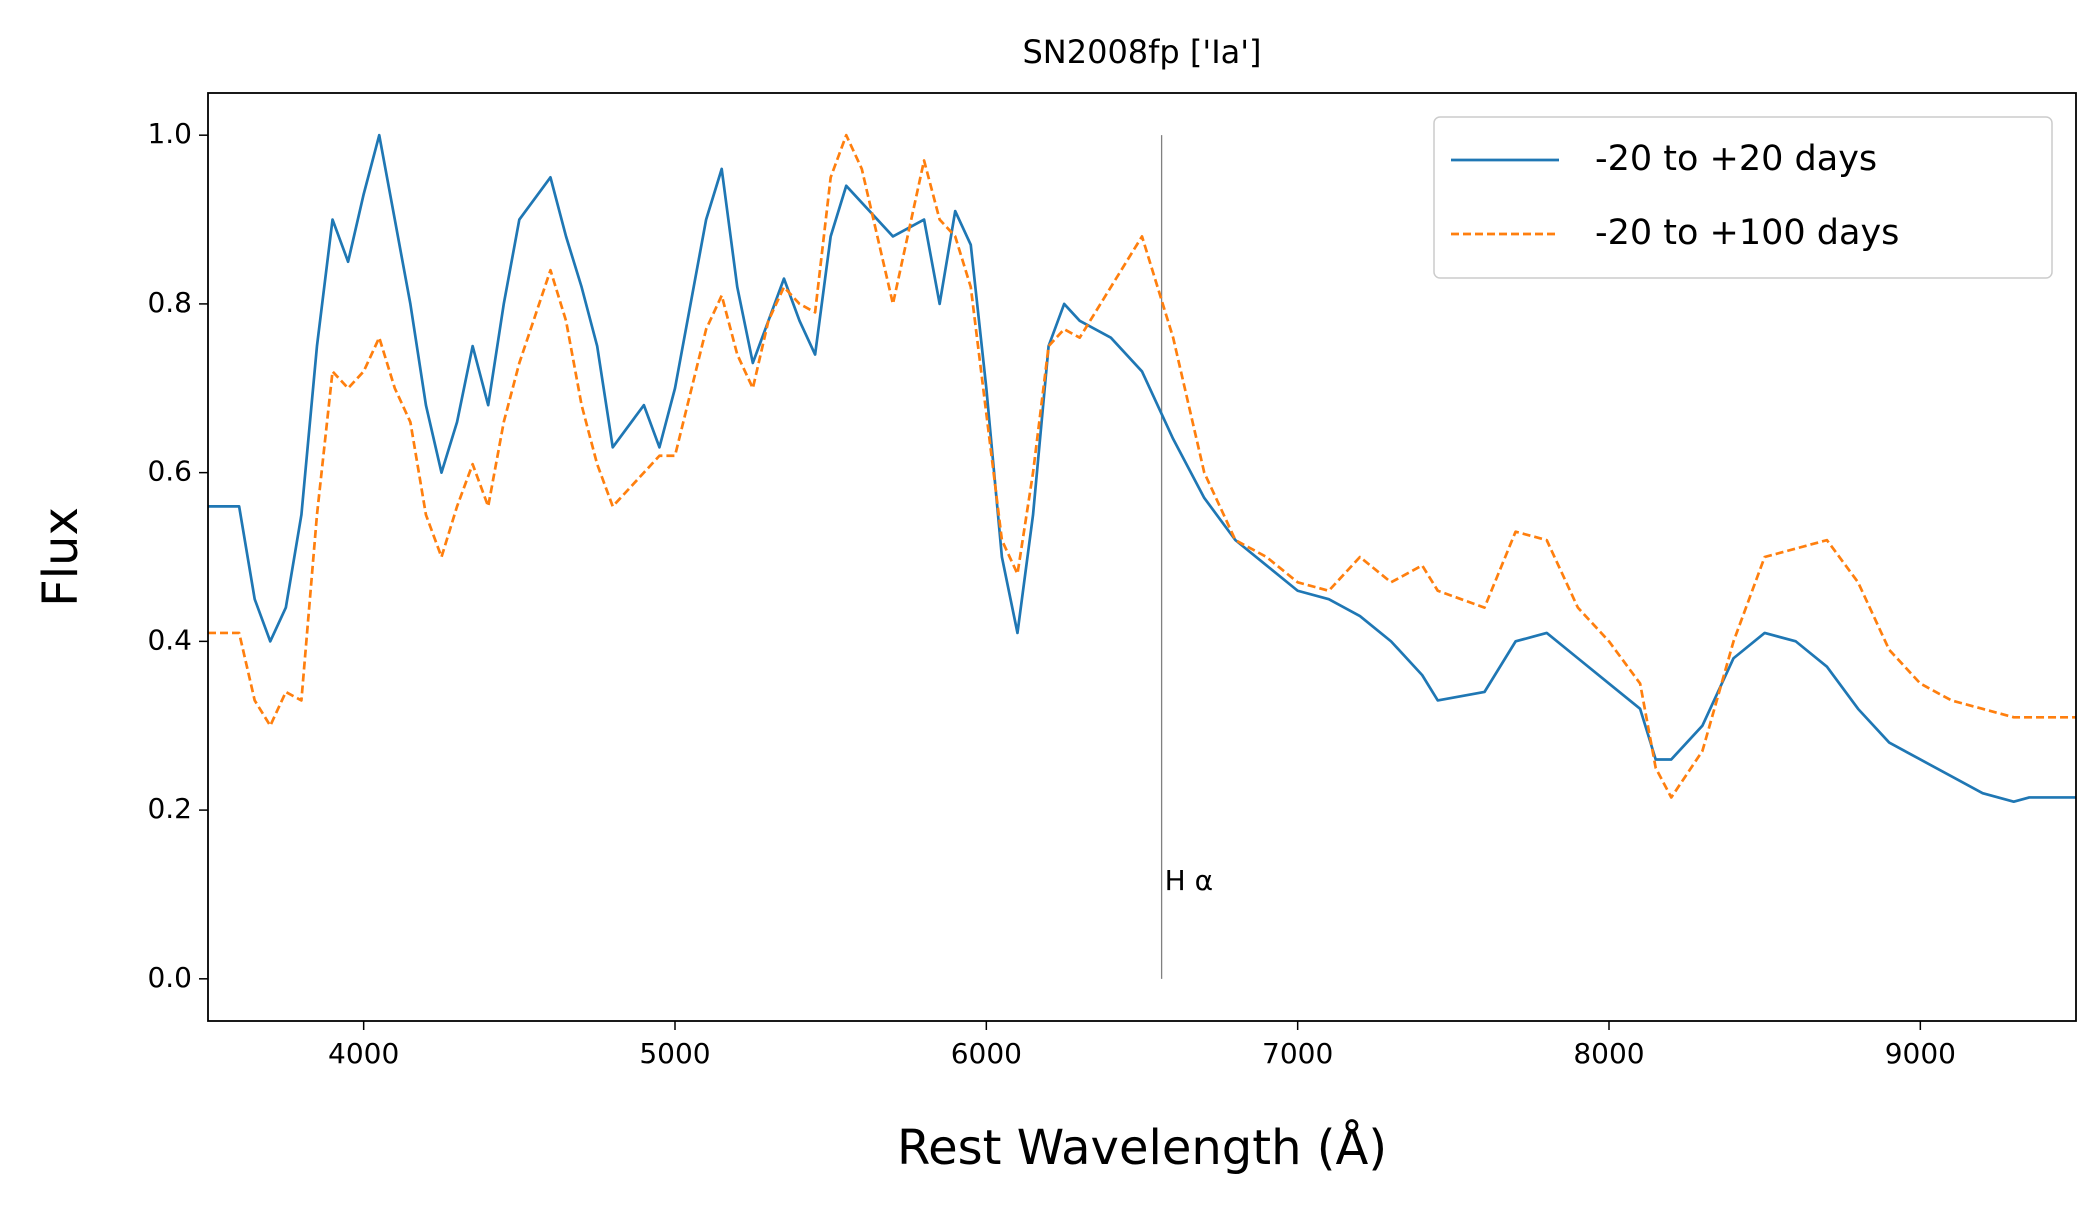 The image size is (2096, 1211). I want to click on y-tick-label: 0.8, so click(169, 302).